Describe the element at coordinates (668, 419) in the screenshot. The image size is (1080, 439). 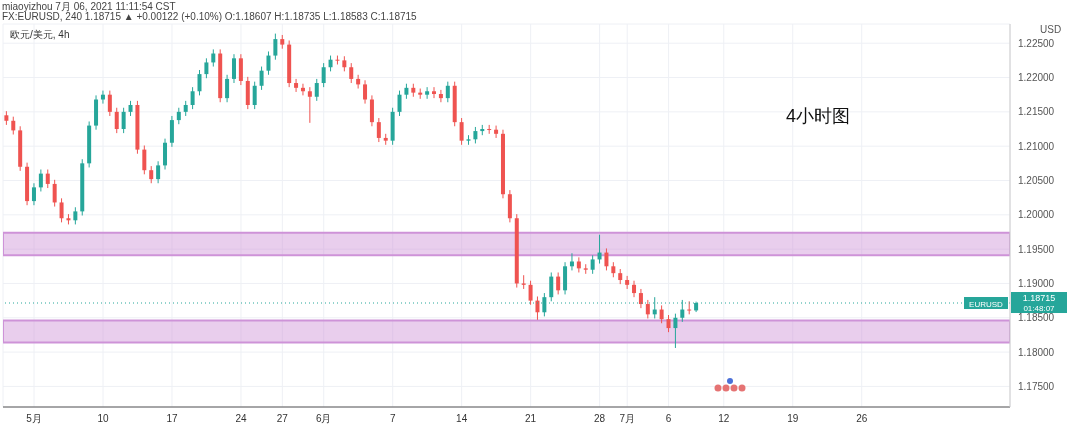
I see `x-tick-label: 6` at that location.